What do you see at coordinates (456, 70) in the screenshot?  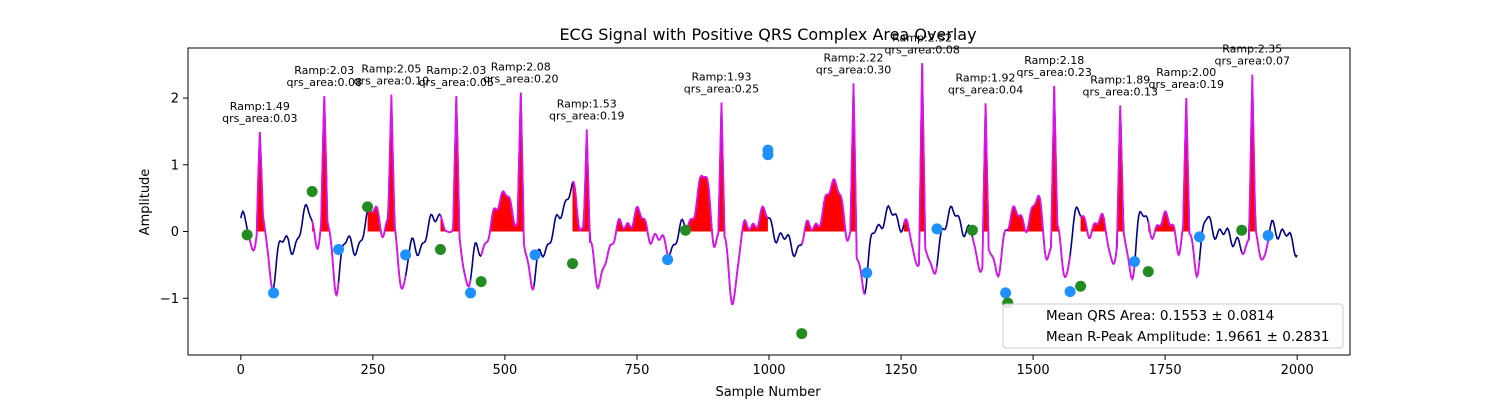 I see `annotation-ramp-4: Ramp:2.03` at bounding box center [456, 70].